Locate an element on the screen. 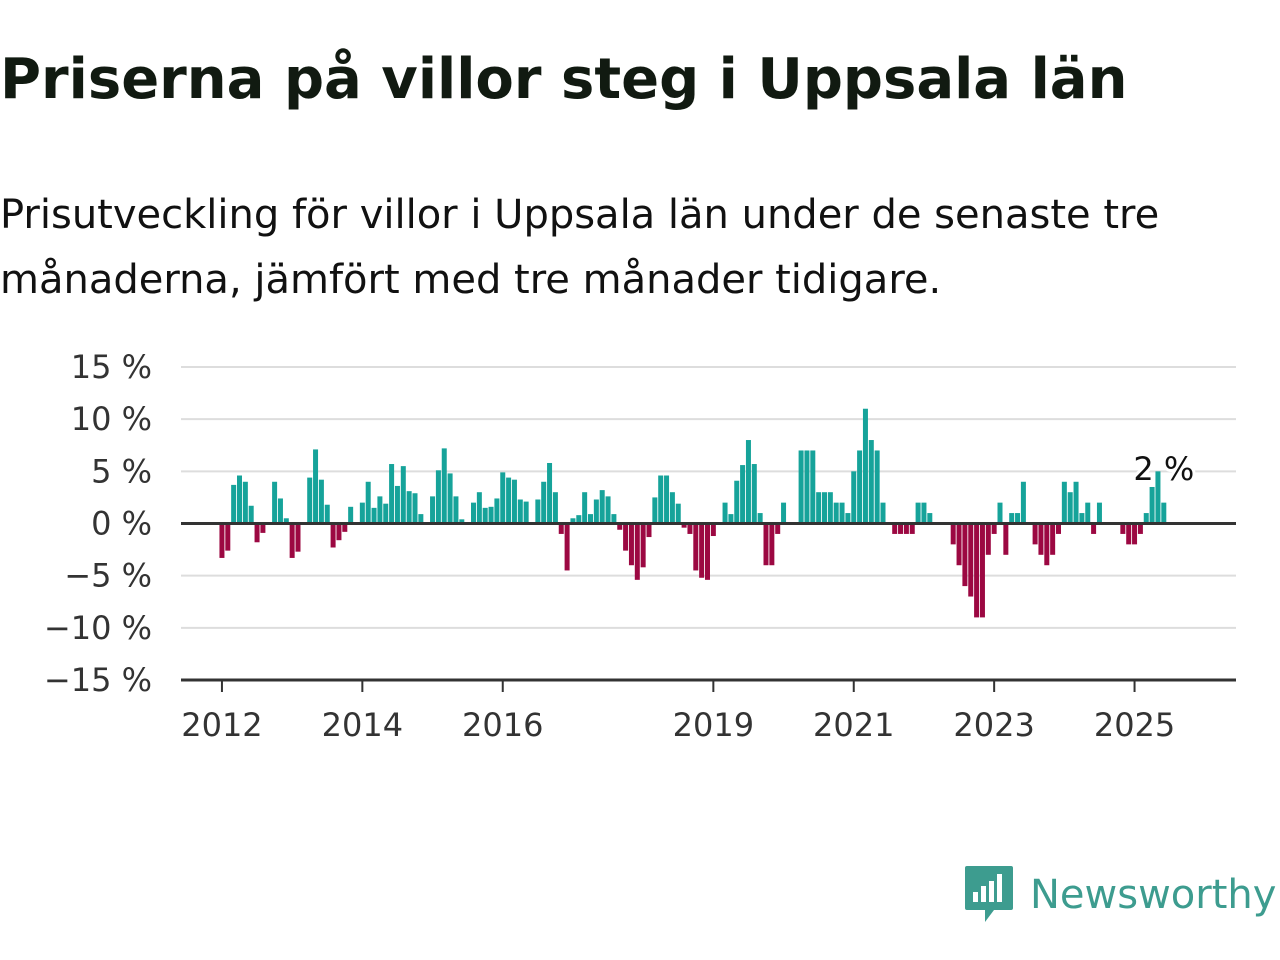 Image resolution: width=1280 pixels, height=960 pixels. x-tick-label: 2023 is located at coordinates (993, 725).